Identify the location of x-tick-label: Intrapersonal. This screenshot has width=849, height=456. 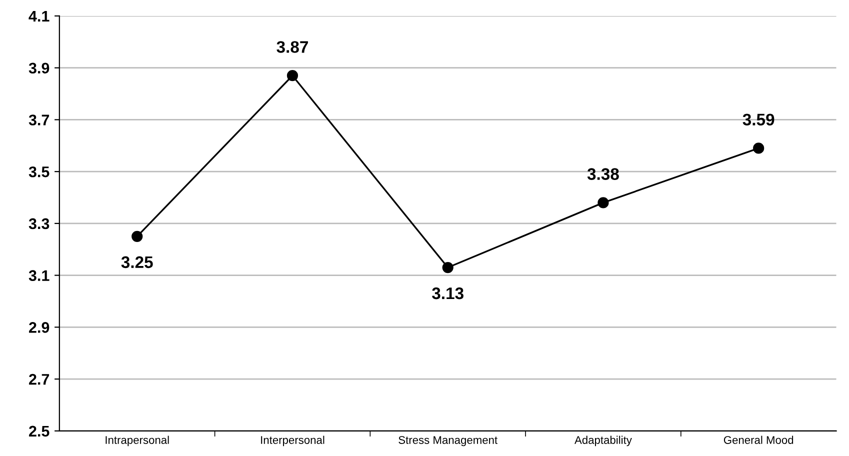
(137, 441).